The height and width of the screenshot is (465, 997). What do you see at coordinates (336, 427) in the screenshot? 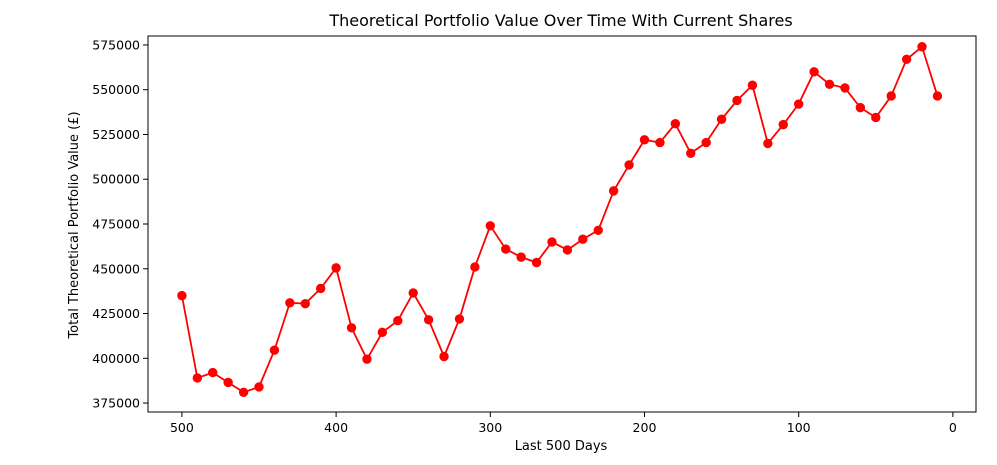
I see `x-tick-label: 400` at bounding box center [336, 427].